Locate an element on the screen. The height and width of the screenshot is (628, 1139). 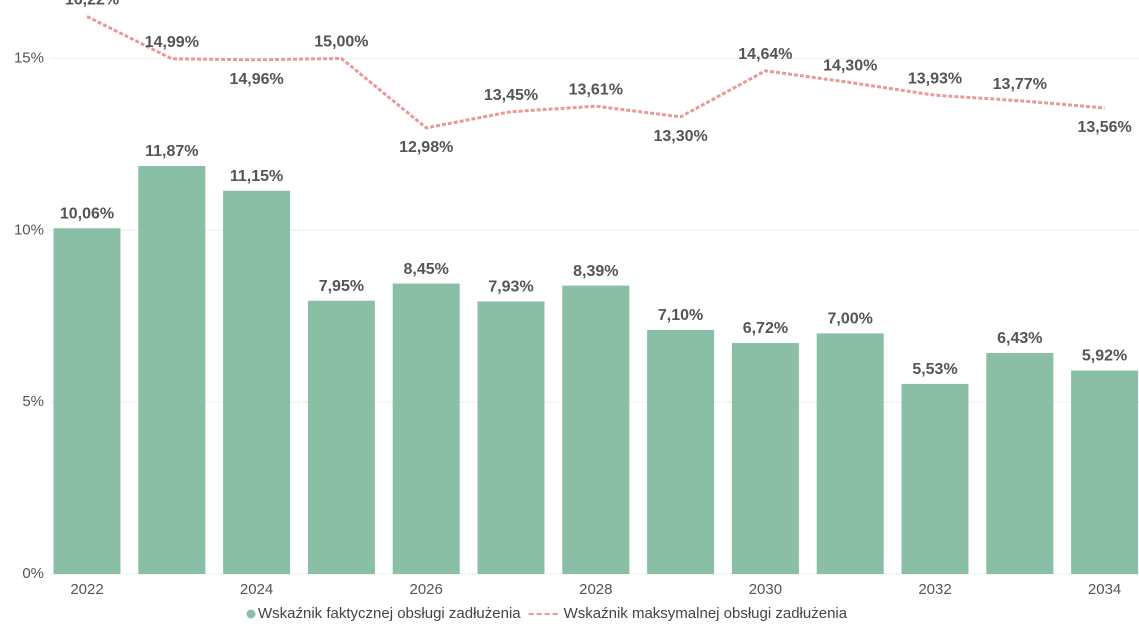
data-label: 12,98% is located at coordinates (426, 147).